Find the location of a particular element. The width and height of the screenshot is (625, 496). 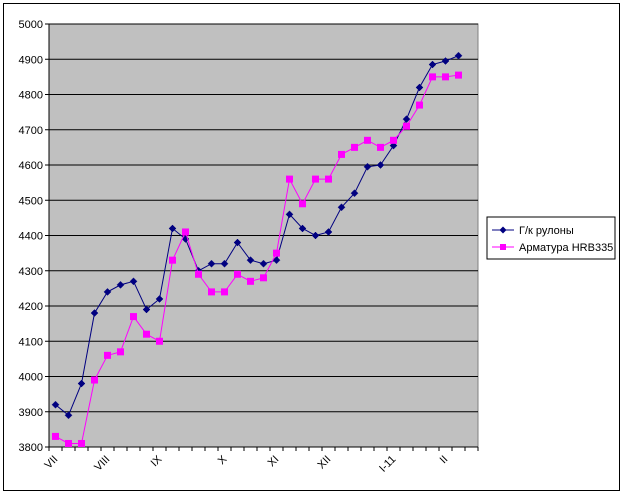

y-tick-label: 4600 is located at coordinates (31, 166).